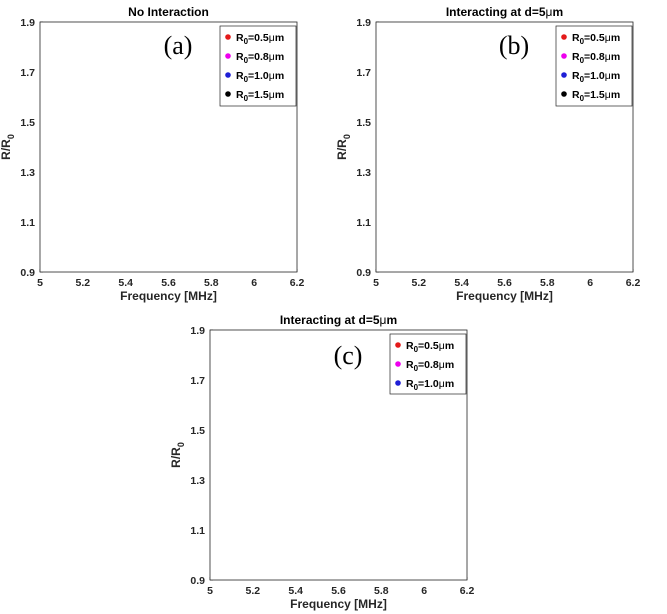 The width and height of the screenshot is (667, 614). Describe the element at coordinates (590, 283) in the screenshot. I see `x-tick-label: 6` at that location.